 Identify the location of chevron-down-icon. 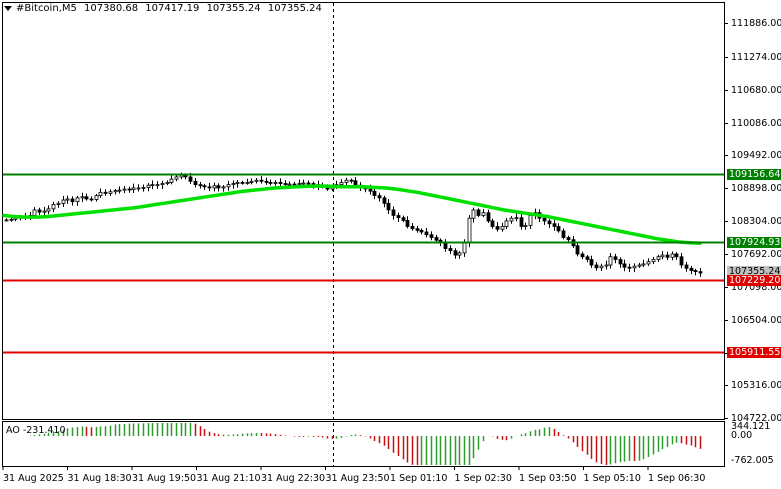
(8, 8).